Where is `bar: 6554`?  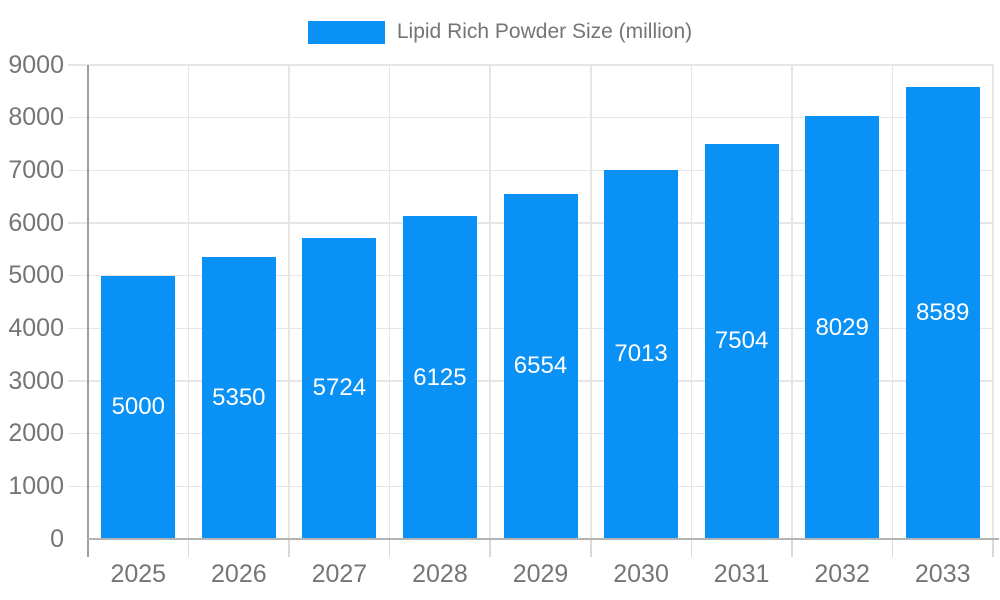 bar: 6554 is located at coordinates (540, 366).